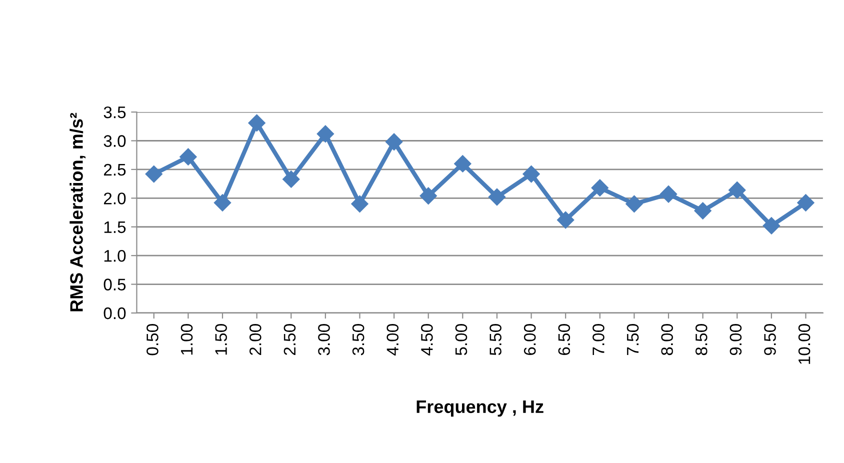 The height and width of the screenshot is (463, 844). Describe the element at coordinates (78, 212) in the screenshot. I see `y-axis-title: RMS Acceleration, m/s²` at that location.